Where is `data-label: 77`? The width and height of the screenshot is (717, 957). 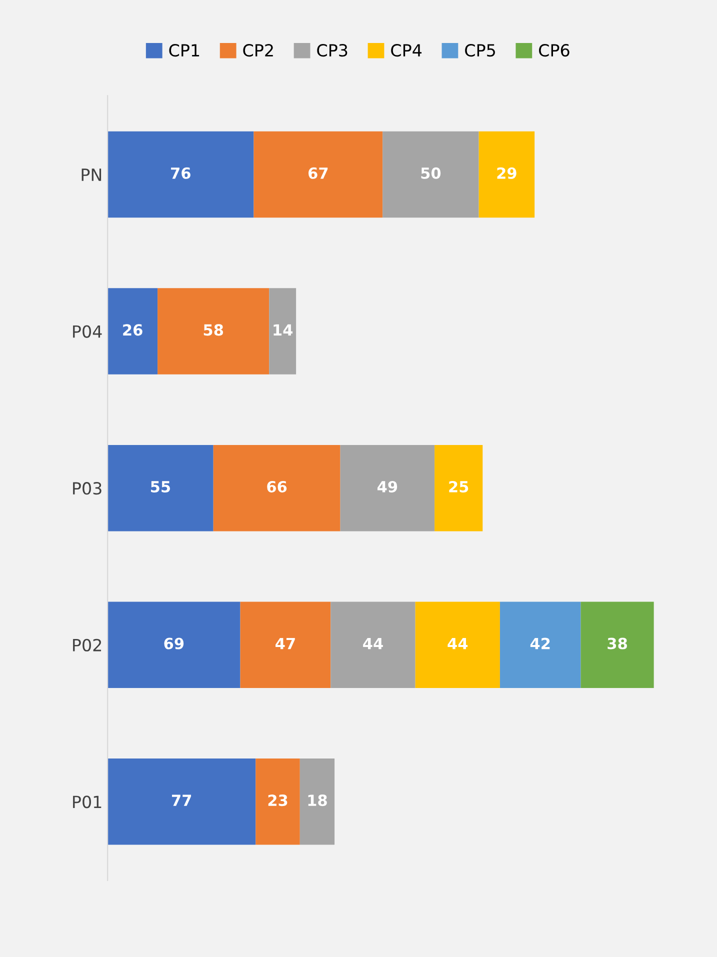 data-label: 77 is located at coordinates (182, 800).